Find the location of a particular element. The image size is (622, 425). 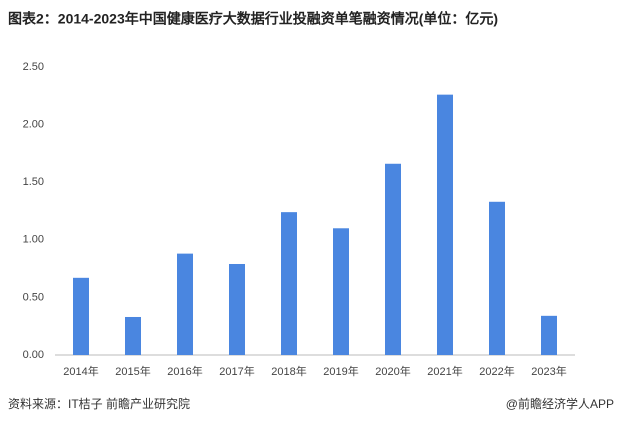

y-tick-label: 2.50 is located at coordinates (33, 67).